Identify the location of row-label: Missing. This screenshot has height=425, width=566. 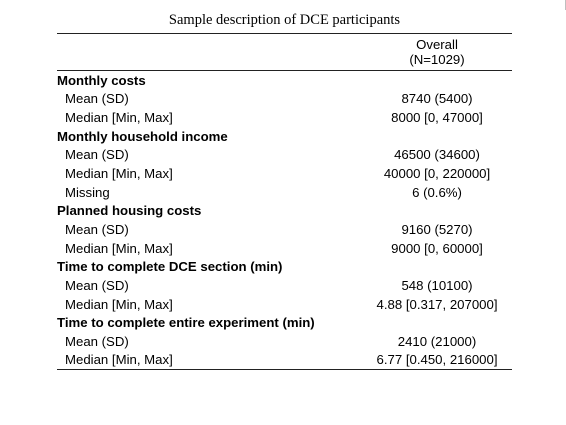
(87, 192).